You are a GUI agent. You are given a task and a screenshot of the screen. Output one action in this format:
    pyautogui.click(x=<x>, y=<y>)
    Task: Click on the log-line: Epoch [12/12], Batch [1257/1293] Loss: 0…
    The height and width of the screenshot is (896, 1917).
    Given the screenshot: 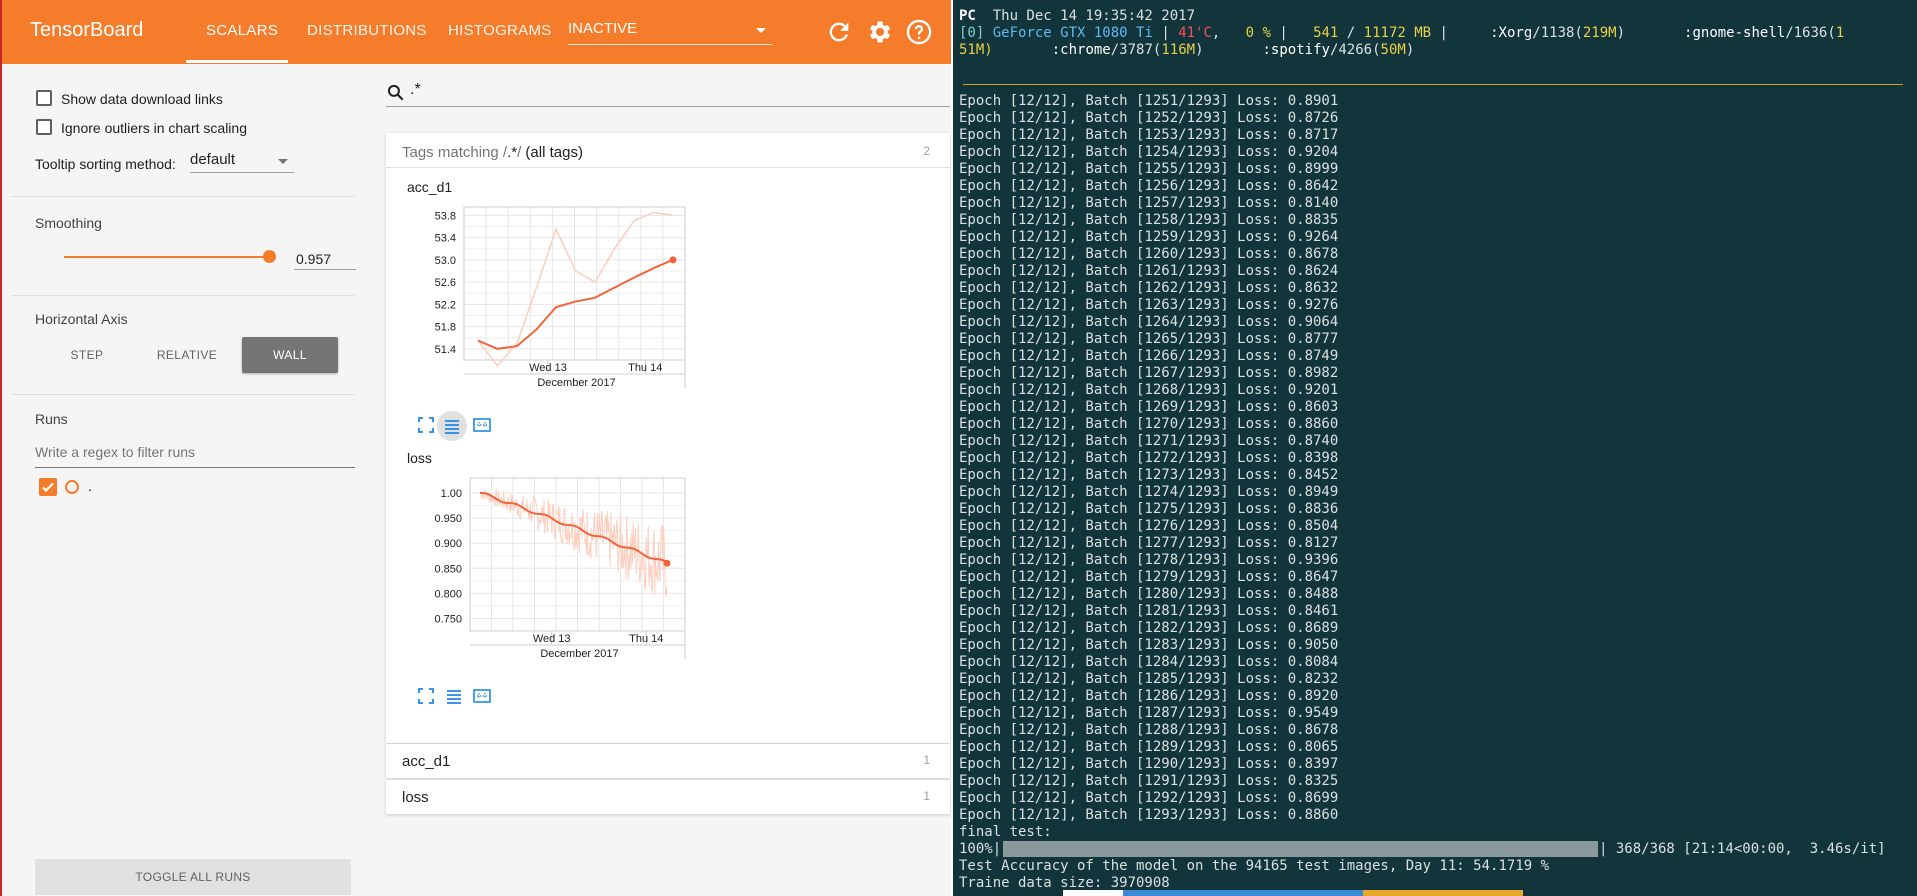 What is the action you would take?
    pyautogui.click(x=1149, y=203)
    